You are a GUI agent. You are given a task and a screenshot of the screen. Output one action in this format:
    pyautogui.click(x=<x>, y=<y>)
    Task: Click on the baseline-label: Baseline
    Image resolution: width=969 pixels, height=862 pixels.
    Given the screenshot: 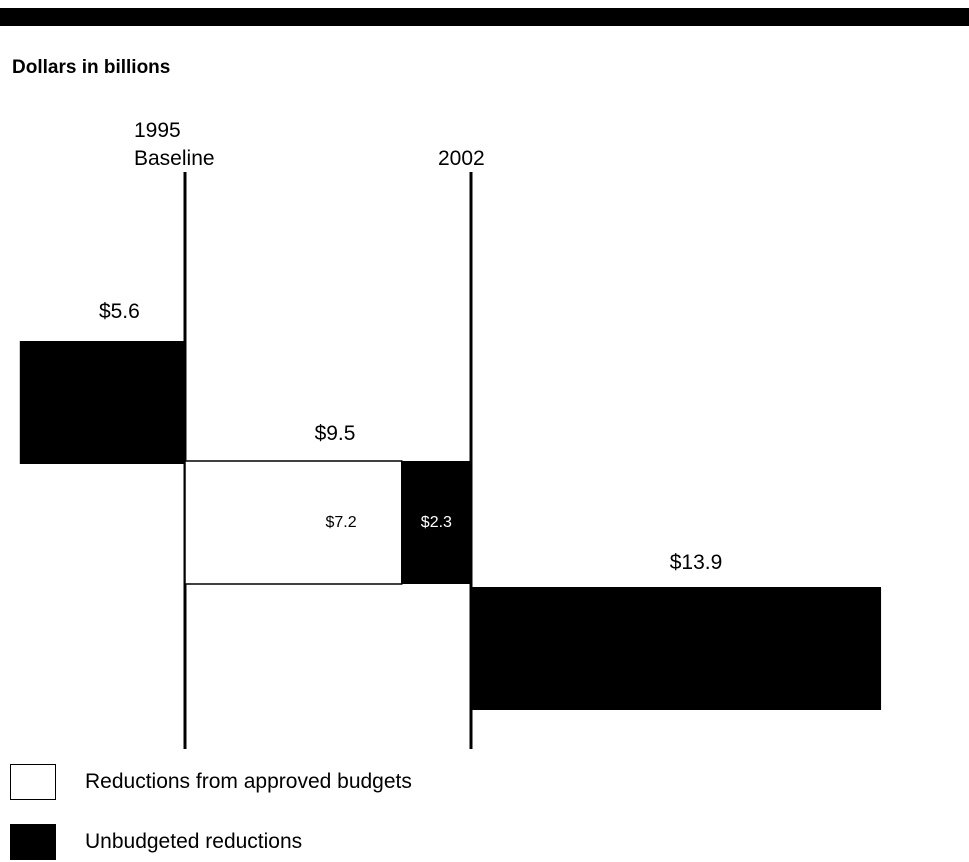 What is the action you would take?
    pyautogui.click(x=174, y=158)
    